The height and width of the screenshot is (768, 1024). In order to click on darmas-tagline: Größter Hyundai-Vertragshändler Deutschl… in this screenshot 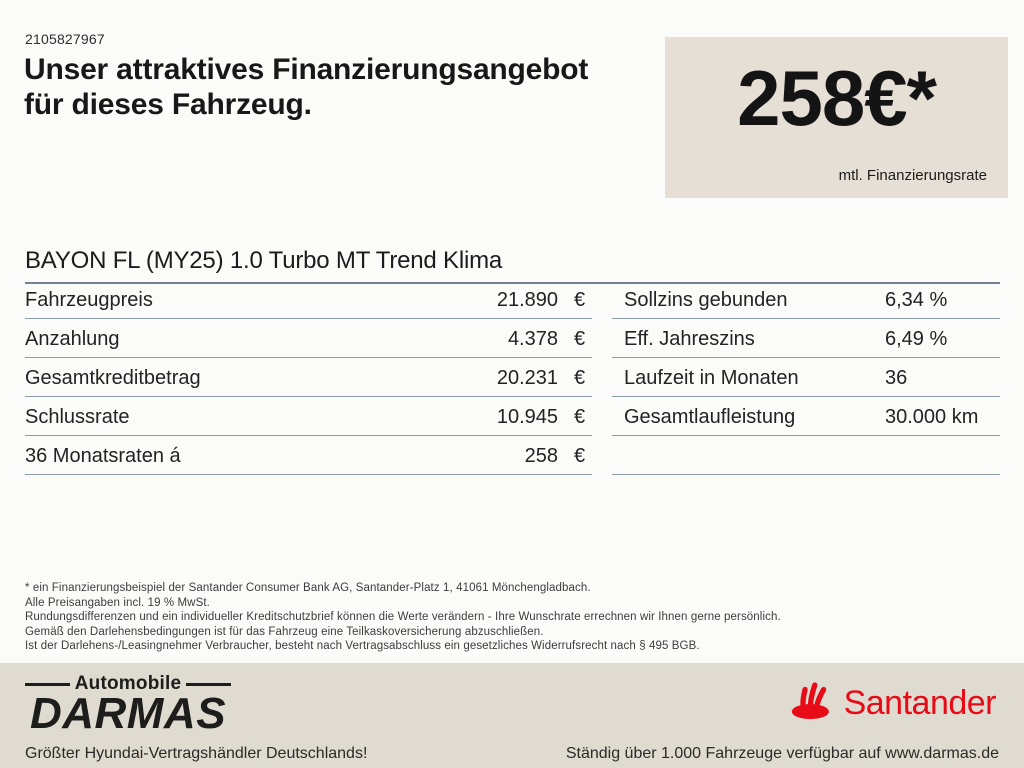, I will do `click(196, 753)`.